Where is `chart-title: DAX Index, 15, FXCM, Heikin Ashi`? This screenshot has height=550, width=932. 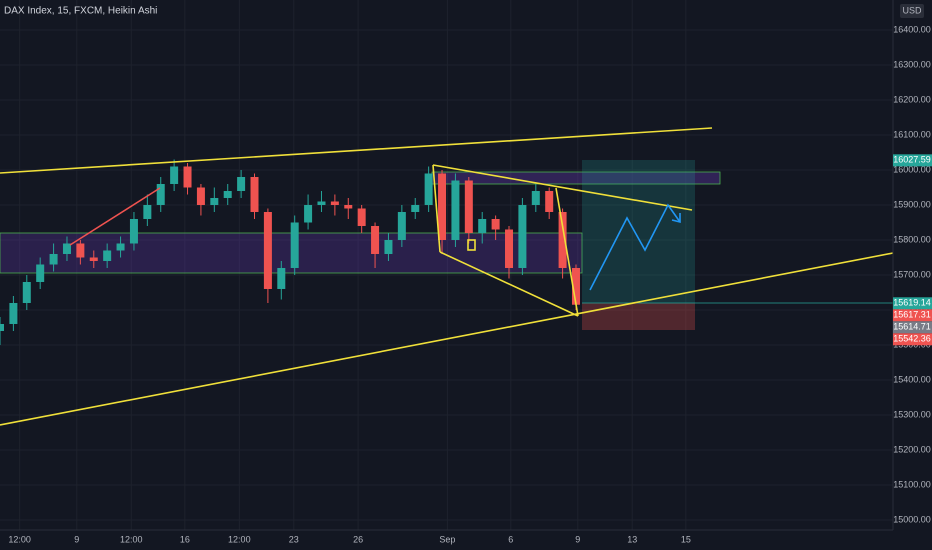 chart-title: DAX Index, 15, FXCM, Heikin Ashi is located at coordinates (80, 11).